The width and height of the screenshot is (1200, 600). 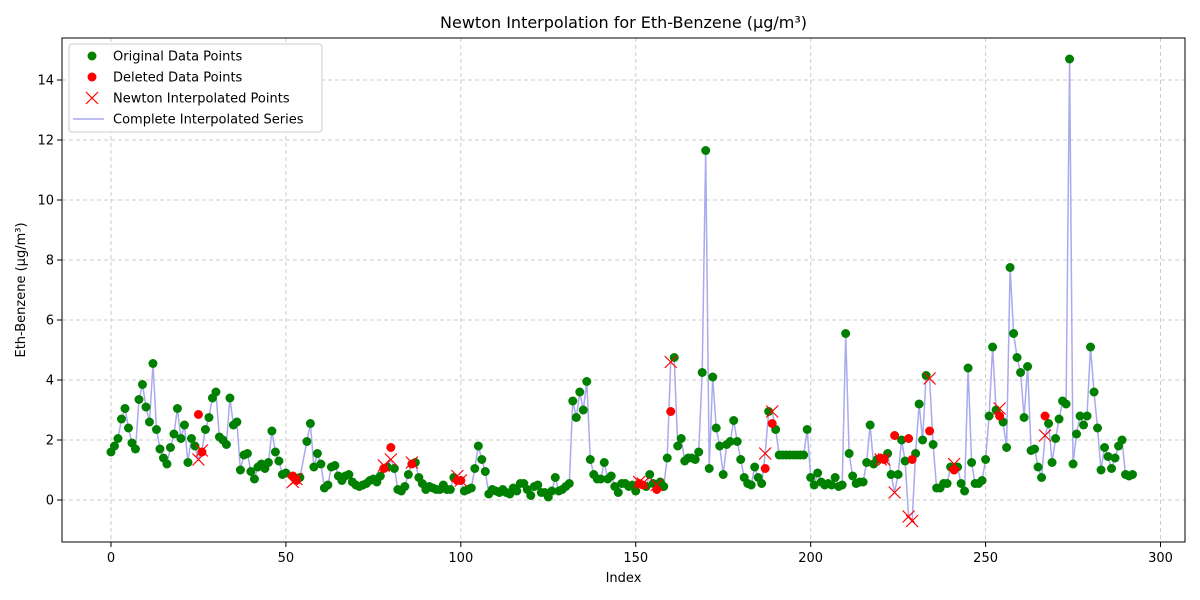 I want to click on y-axis-label: Eth-Benzene (µg/m³), so click(x=21, y=289).